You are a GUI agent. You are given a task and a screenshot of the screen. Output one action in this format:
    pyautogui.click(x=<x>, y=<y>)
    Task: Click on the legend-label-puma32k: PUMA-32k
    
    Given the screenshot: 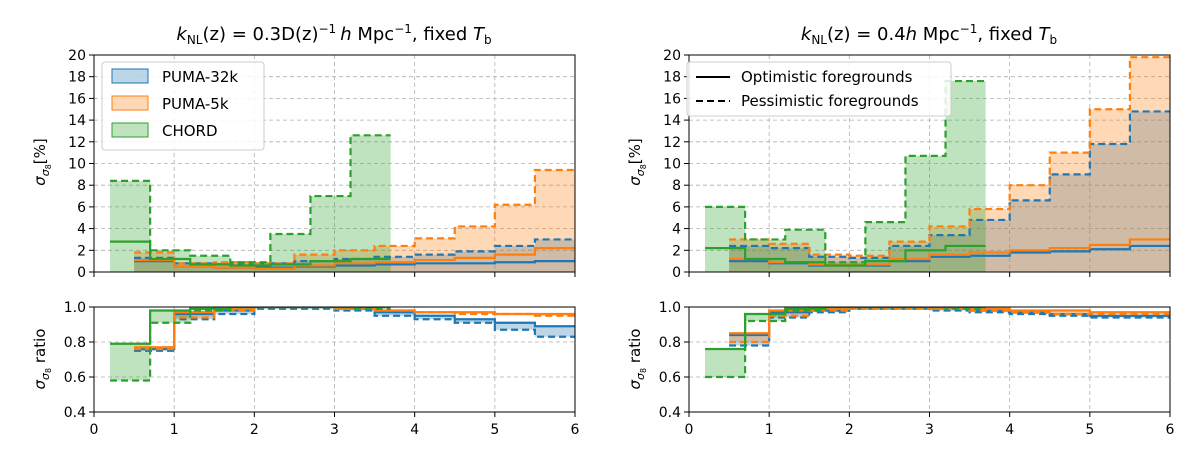 What is the action you would take?
    pyautogui.click(x=200, y=77)
    